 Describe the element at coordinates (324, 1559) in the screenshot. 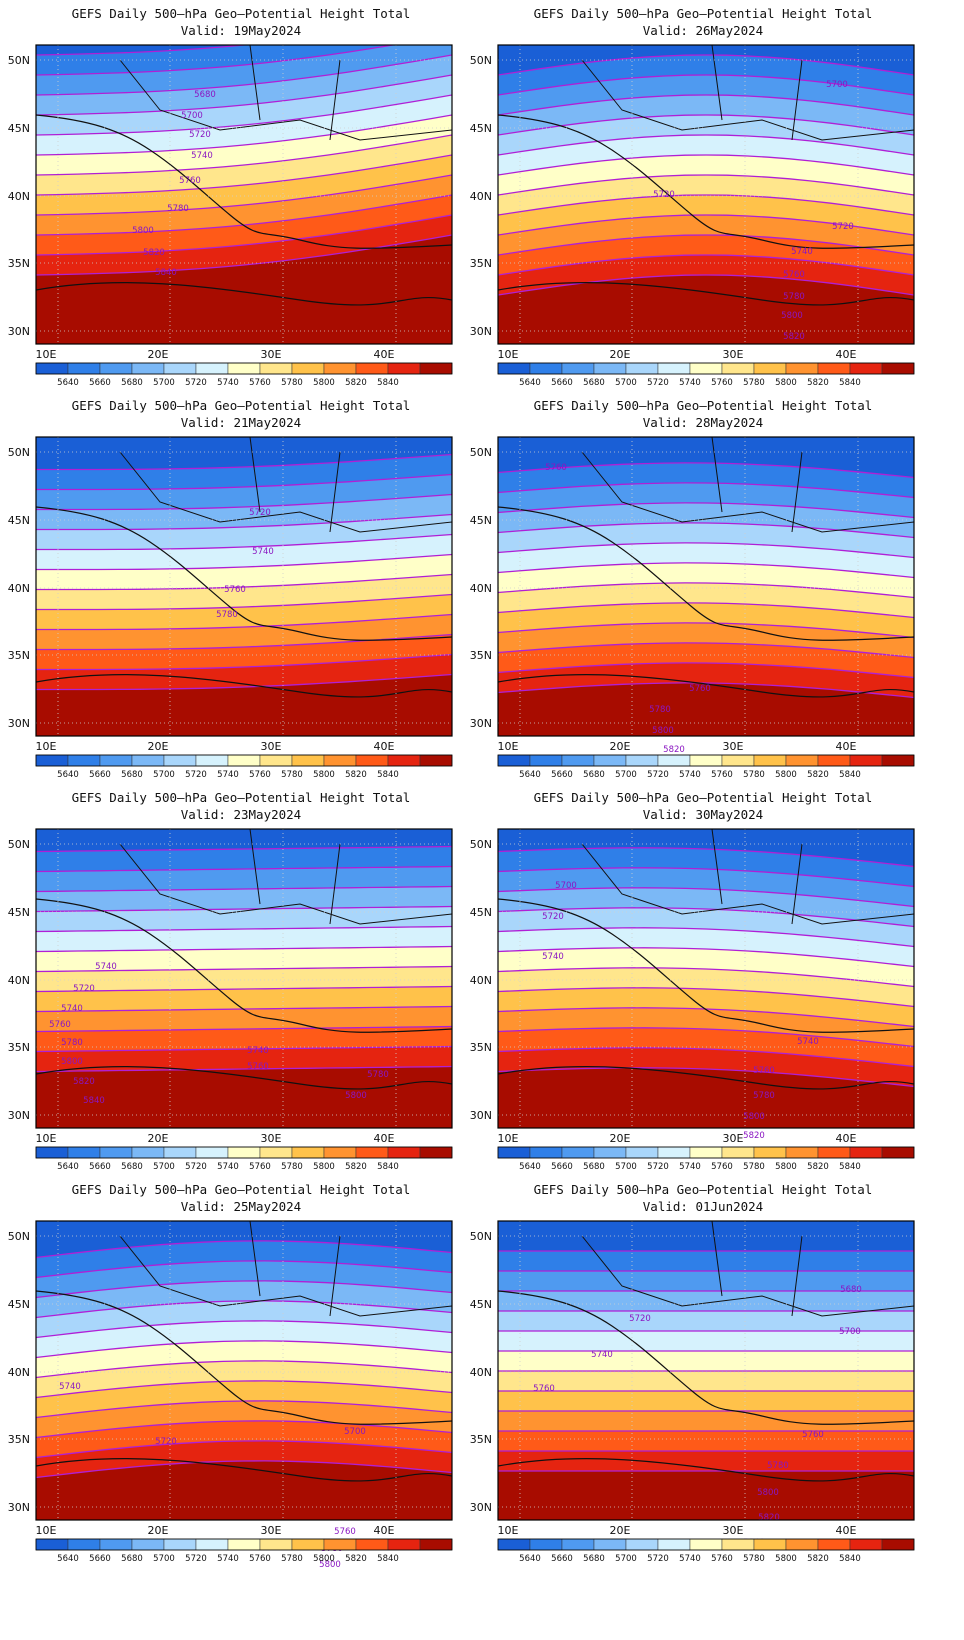

I see `legend-label: 5800` at that location.